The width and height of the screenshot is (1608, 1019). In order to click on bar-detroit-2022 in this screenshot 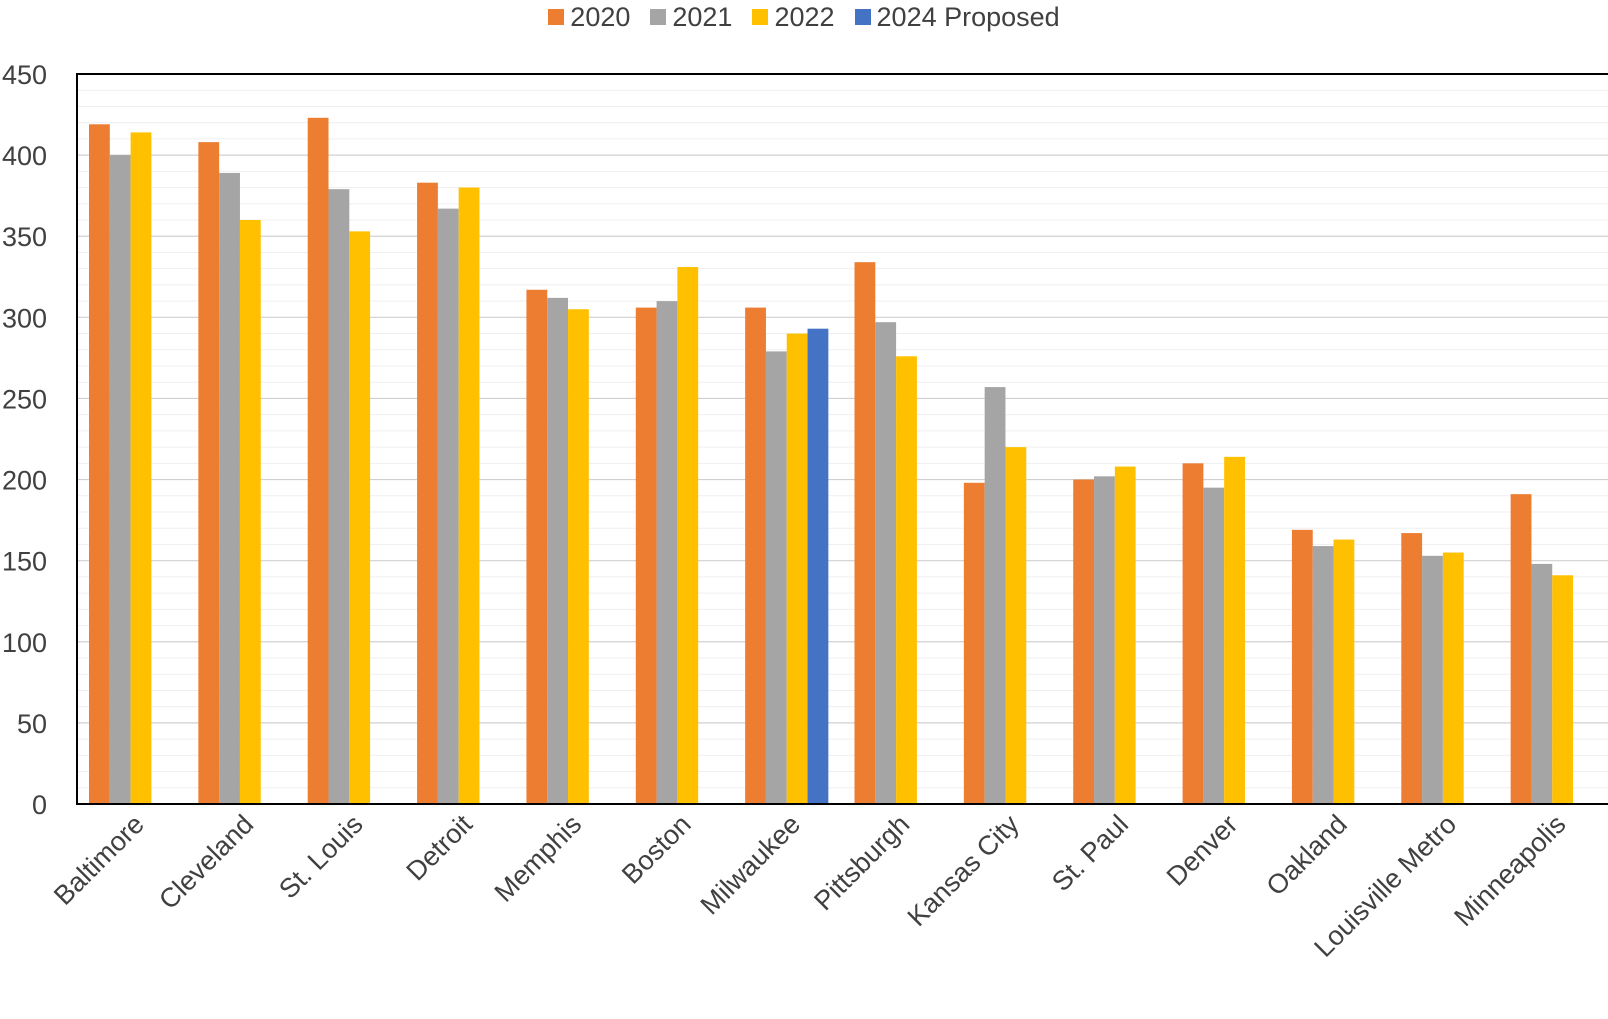, I will do `click(469, 496)`.